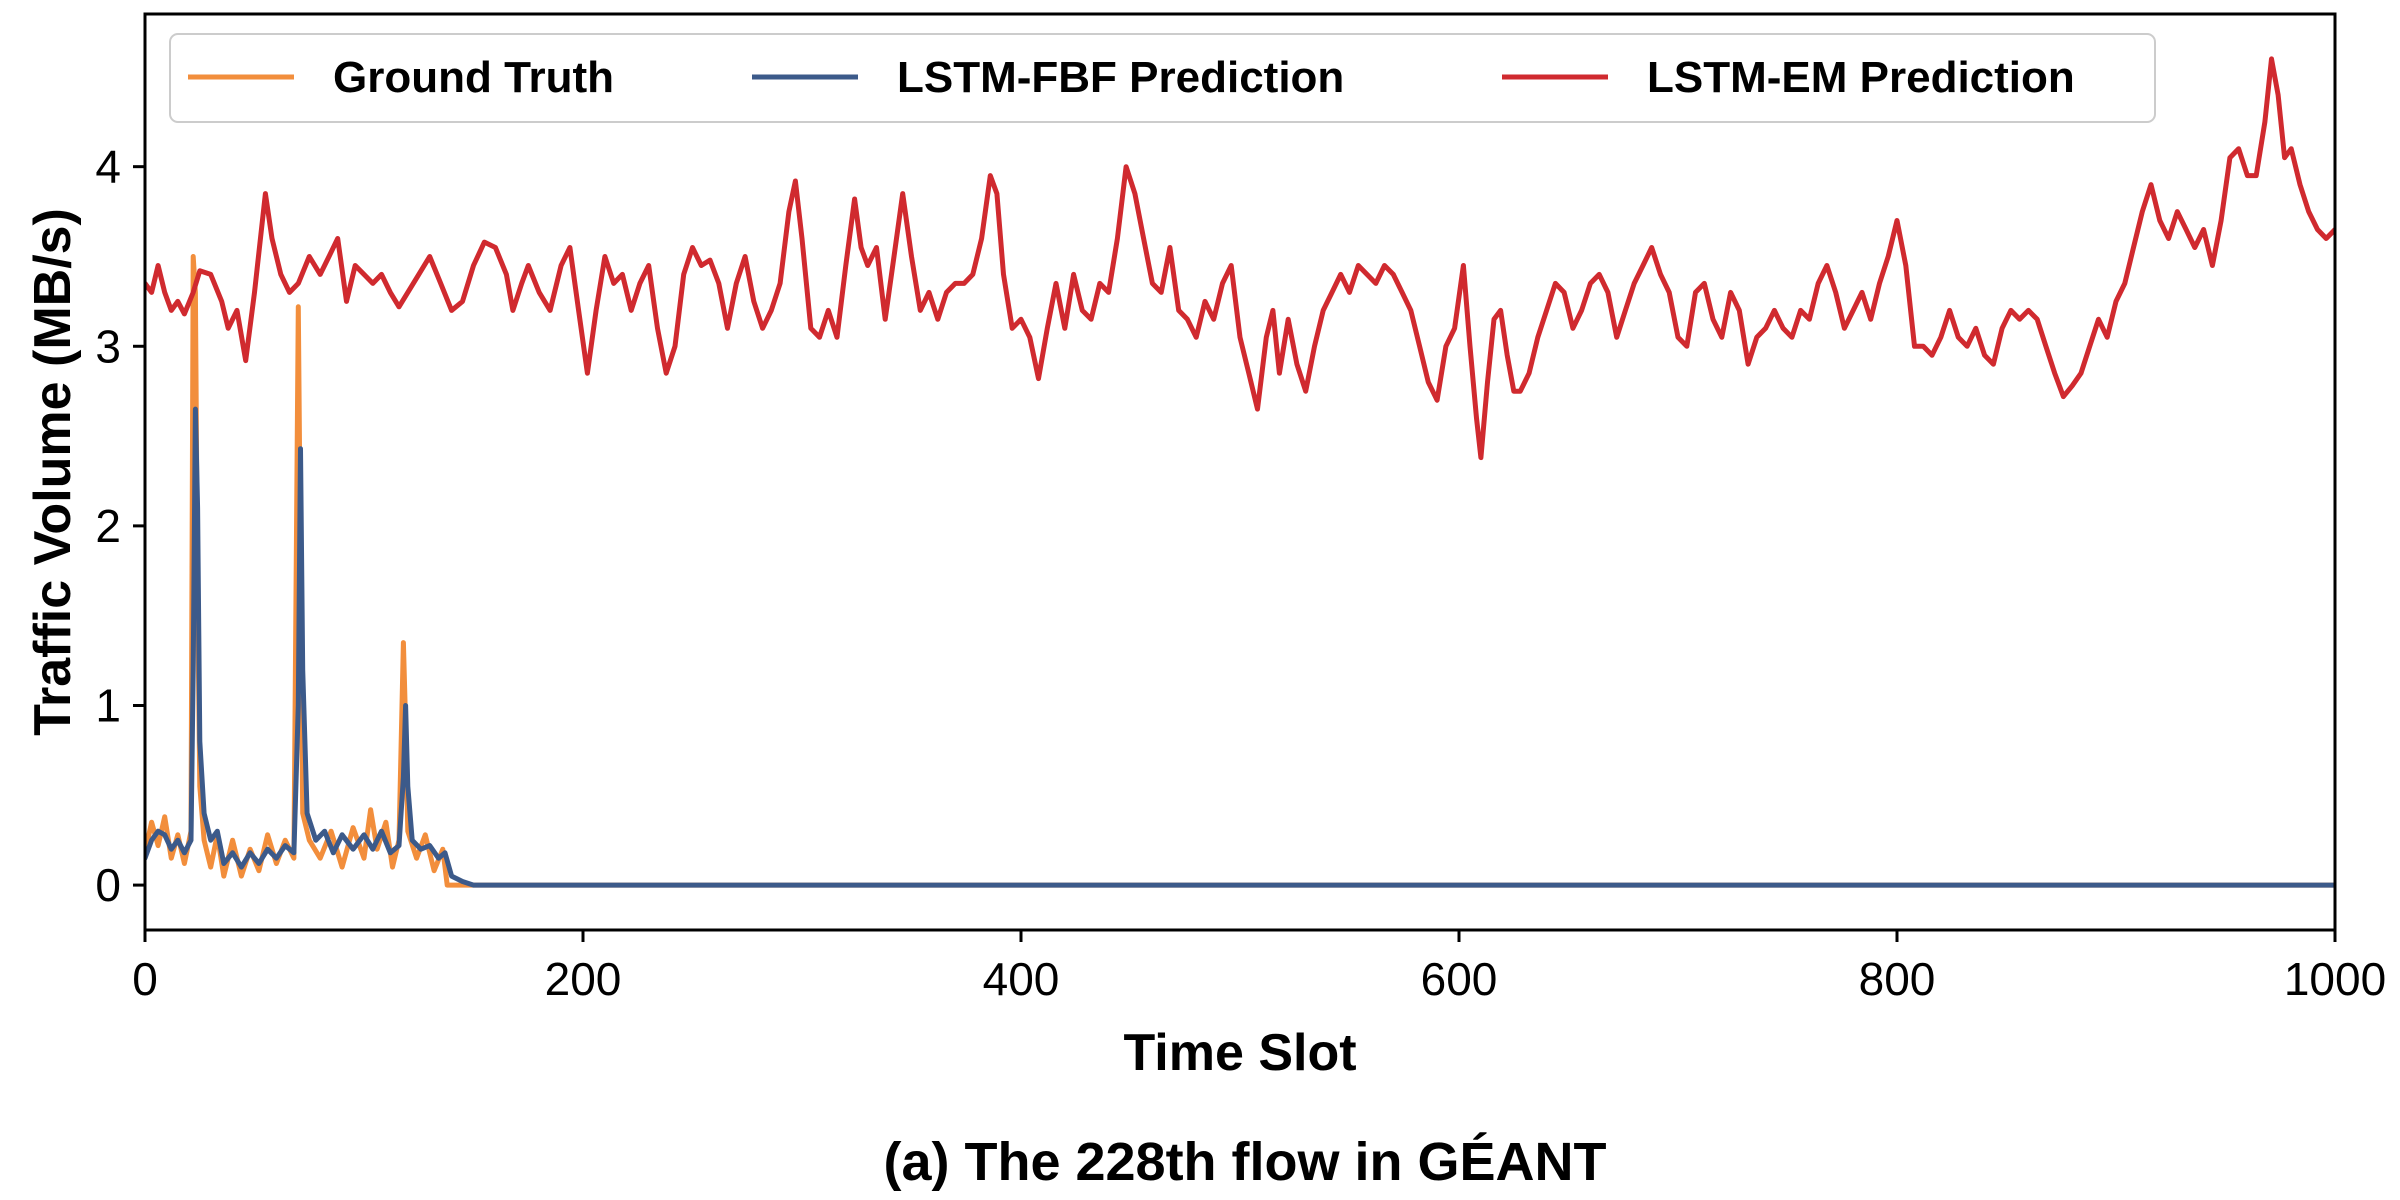 The height and width of the screenshot is (1200, 2400). Describe the element at coordinates (1021, 979) in the screenshot. I see `x-tick-label: 400` at that location.